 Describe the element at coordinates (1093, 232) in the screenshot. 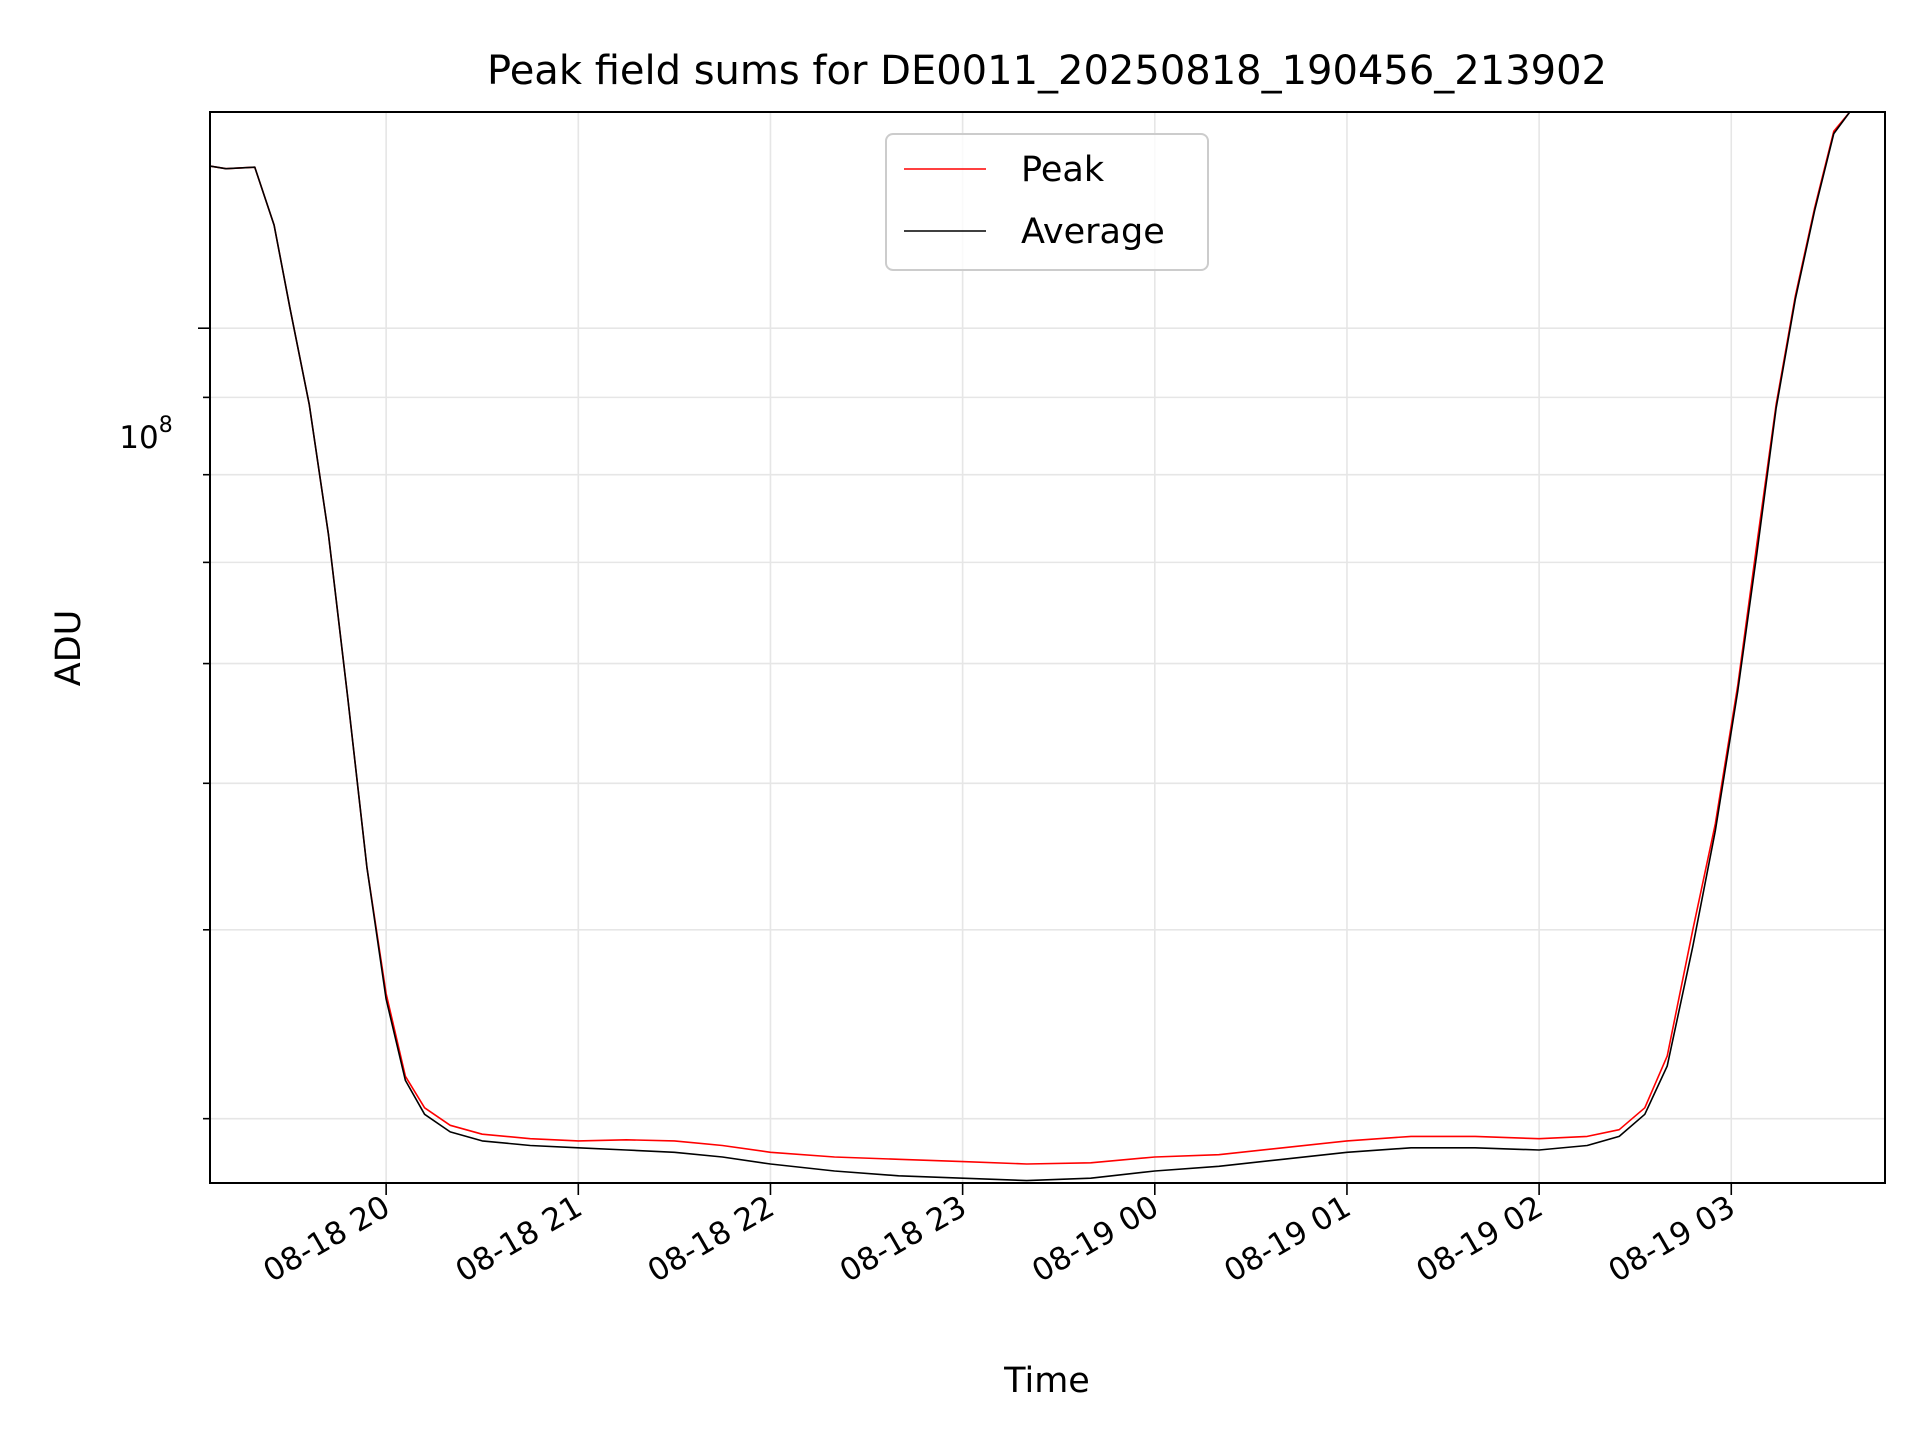

I see `legend-label-average: Average` at that location.